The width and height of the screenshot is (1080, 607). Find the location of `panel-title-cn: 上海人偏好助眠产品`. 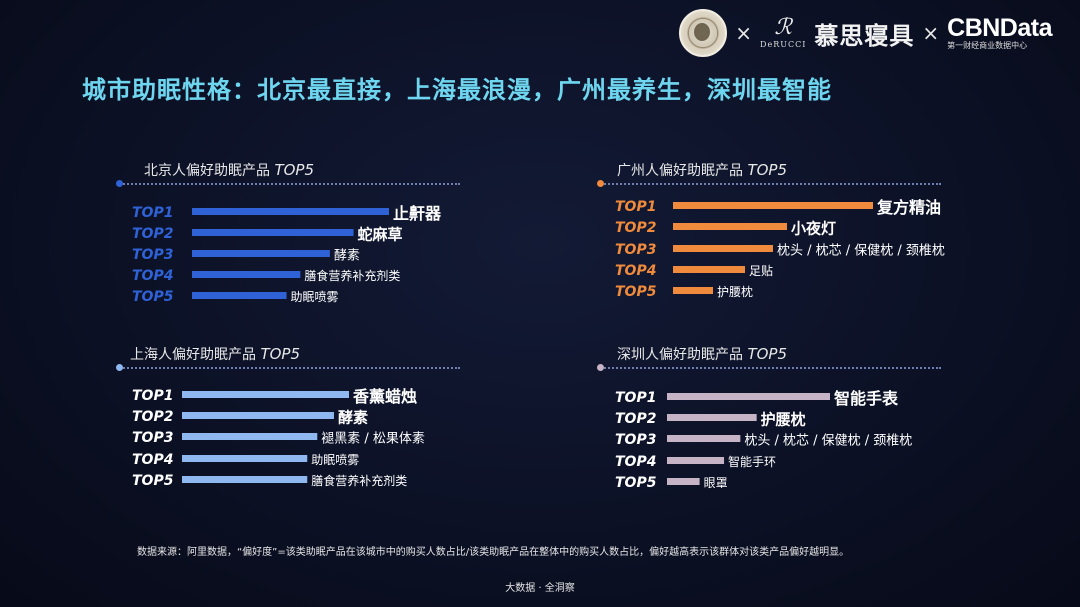

panel-title-cn: 上海人偏好助眠产品 is located at coordinates (193, 355).